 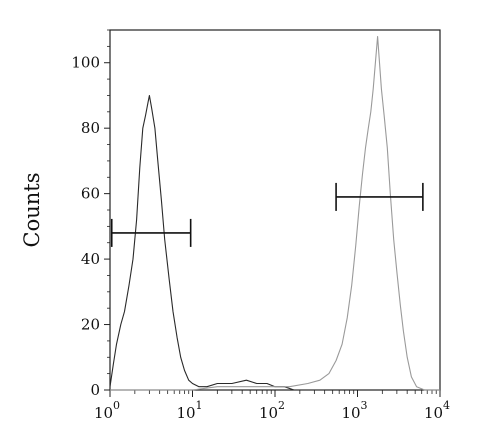 I want to click on y-tick-label: 40, so click(x=90, y=259).